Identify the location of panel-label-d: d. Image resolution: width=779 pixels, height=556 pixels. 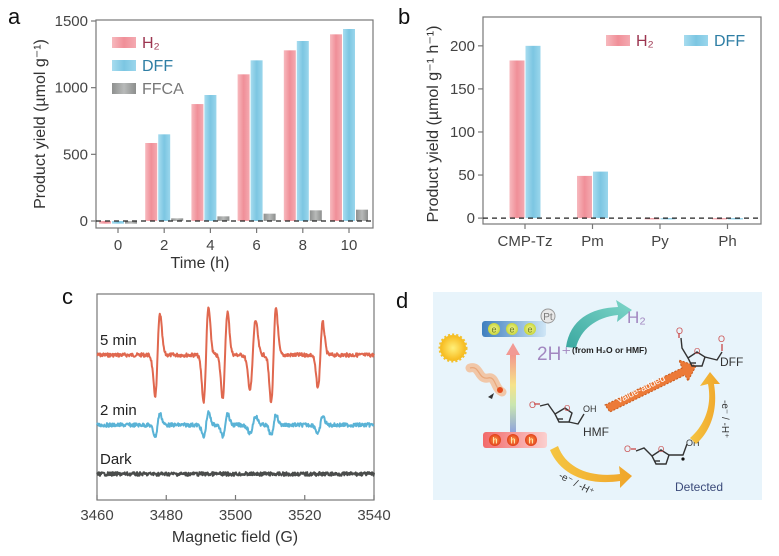
(402, 300).